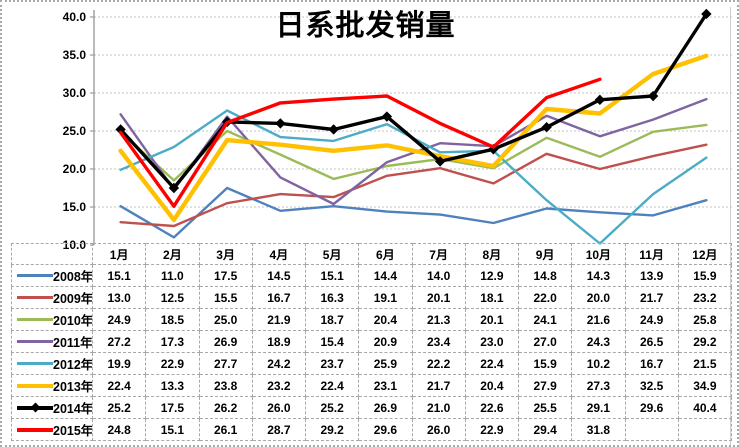  Describe the element at coordinates (225, 429) in the screenshot. I see `value-cell: 26.1` at that location.